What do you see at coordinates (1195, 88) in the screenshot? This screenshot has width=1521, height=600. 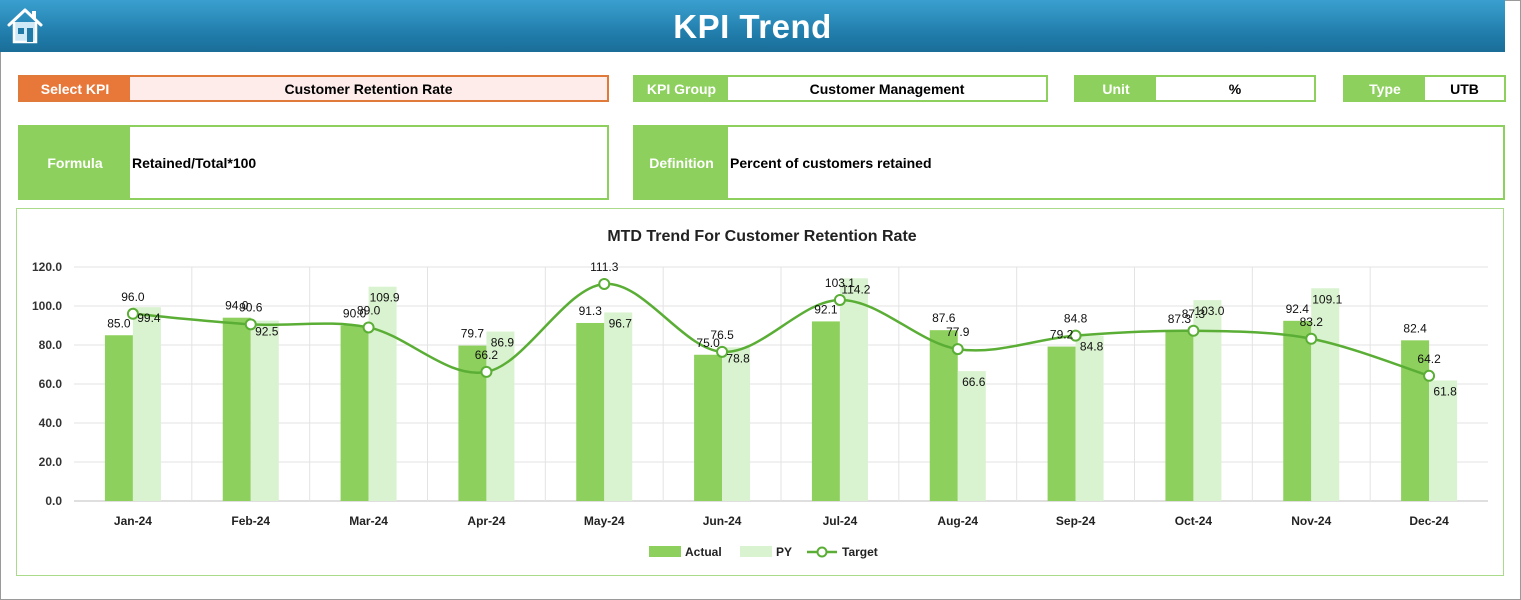 I see `unit-field: Unit %` at bounding box center [1195, 88].